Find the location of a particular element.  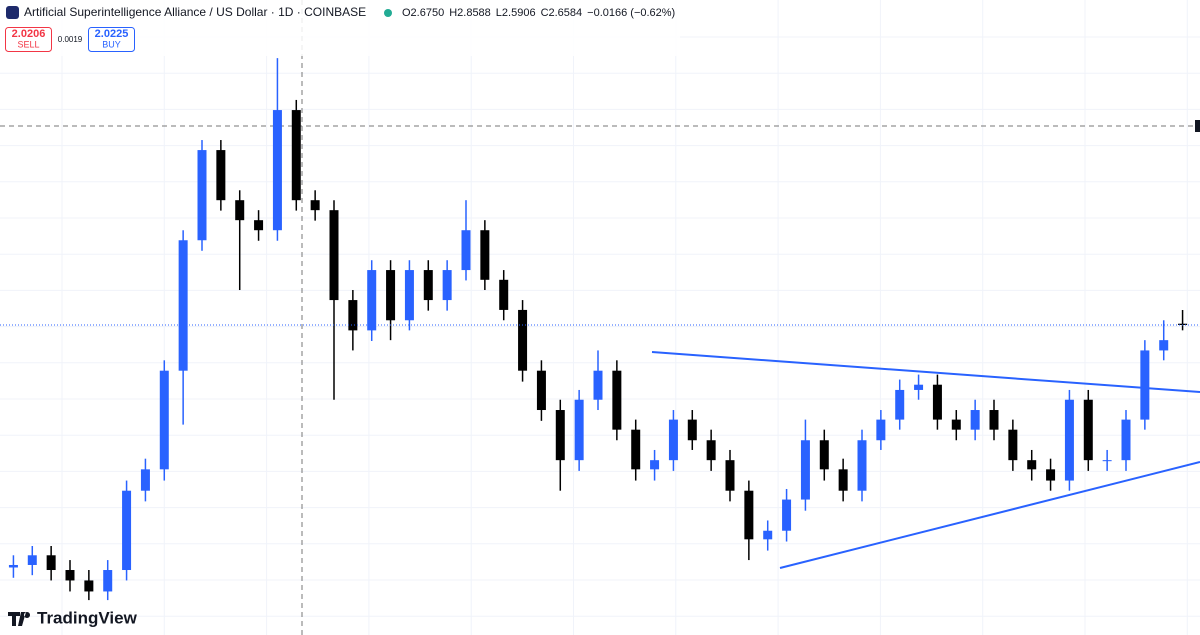

sell-label: SELL is located at coordinates (28, 44).